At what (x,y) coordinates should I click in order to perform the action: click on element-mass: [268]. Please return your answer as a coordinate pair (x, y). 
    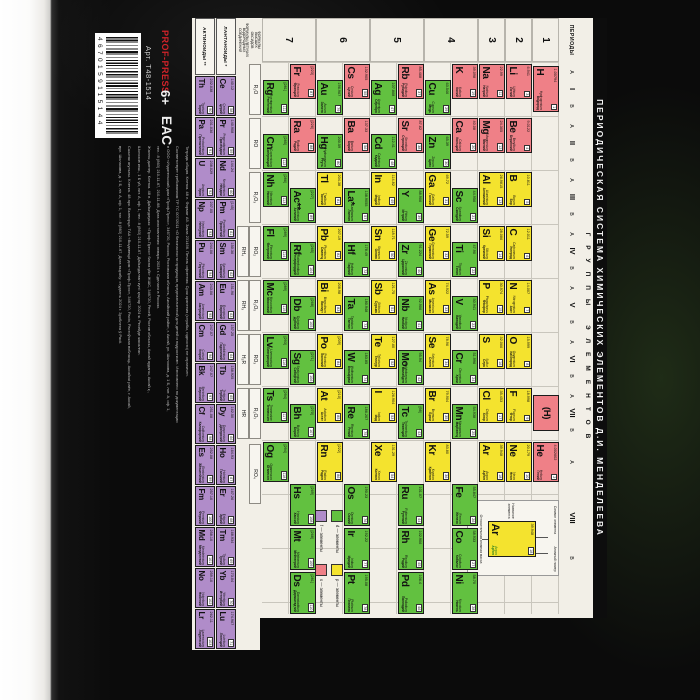
    Looking at the image, I should click on (312, 302).